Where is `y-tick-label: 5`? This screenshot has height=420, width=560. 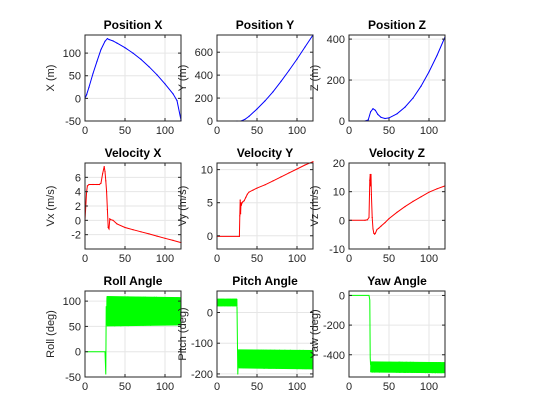 y-tick-label: 5 is located at coordinates (210, 204).